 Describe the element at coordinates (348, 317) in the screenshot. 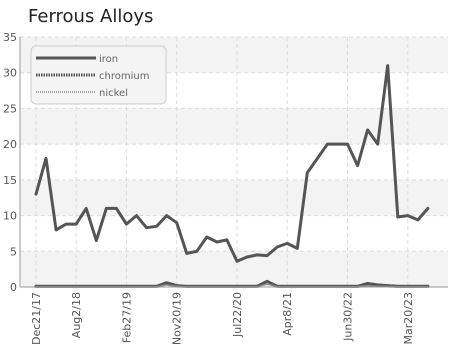

I see `x-tick-label-6: Jun30/22` at that location.